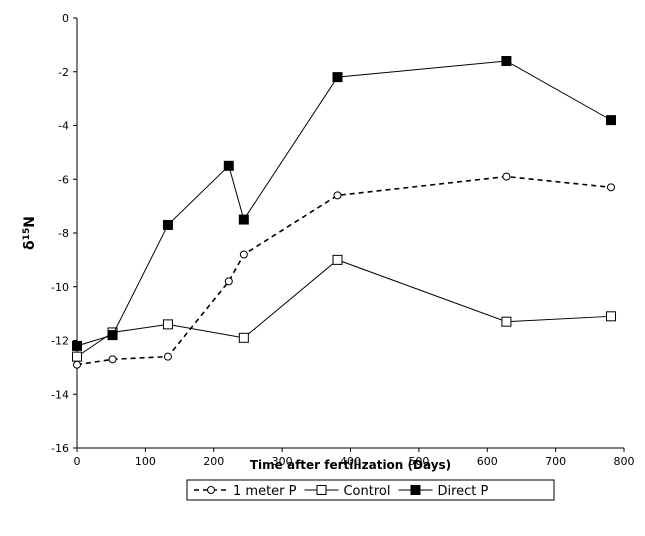 The height and width of the screenshot is (536, 645). I want to click on legend-box, so click(370, 490).